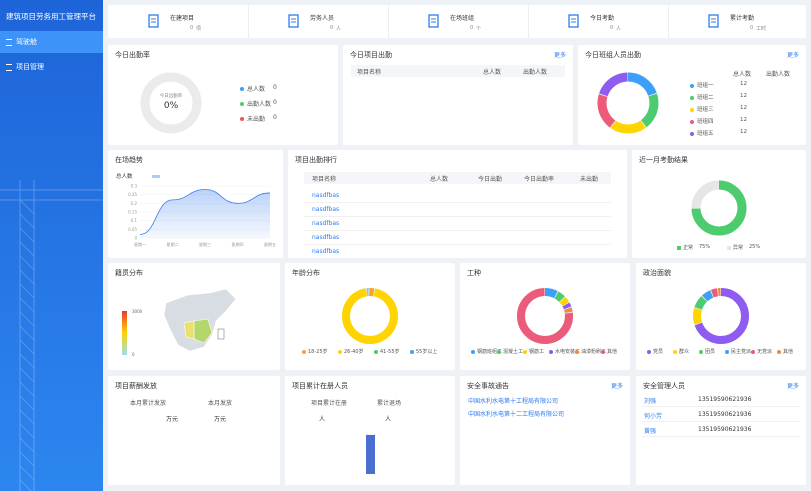 The image size is (811, 491). Describe the element at coordinates (439, 179) in the screenshot. I see `column-header: 总人数` at that location.